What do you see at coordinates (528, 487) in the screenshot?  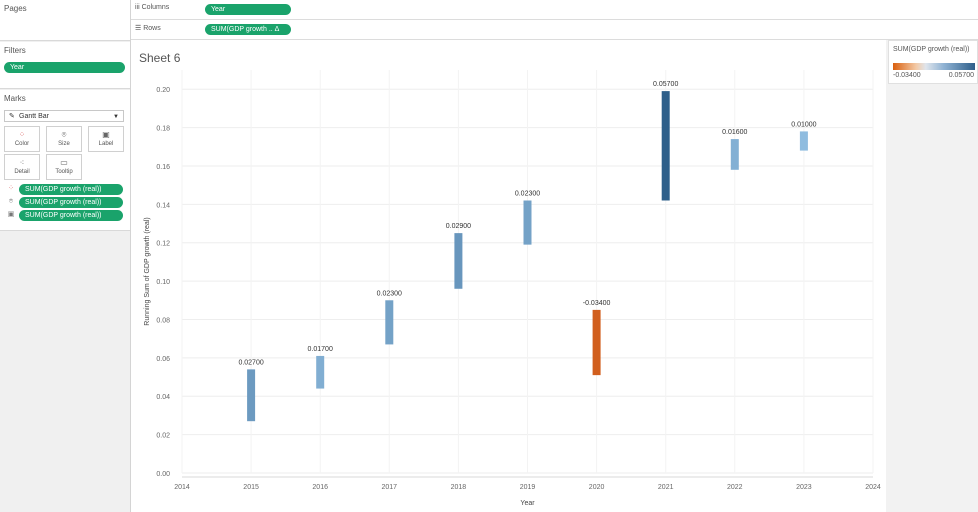 I see `x-tick-label: 2019` at bounding box center [528, 487].